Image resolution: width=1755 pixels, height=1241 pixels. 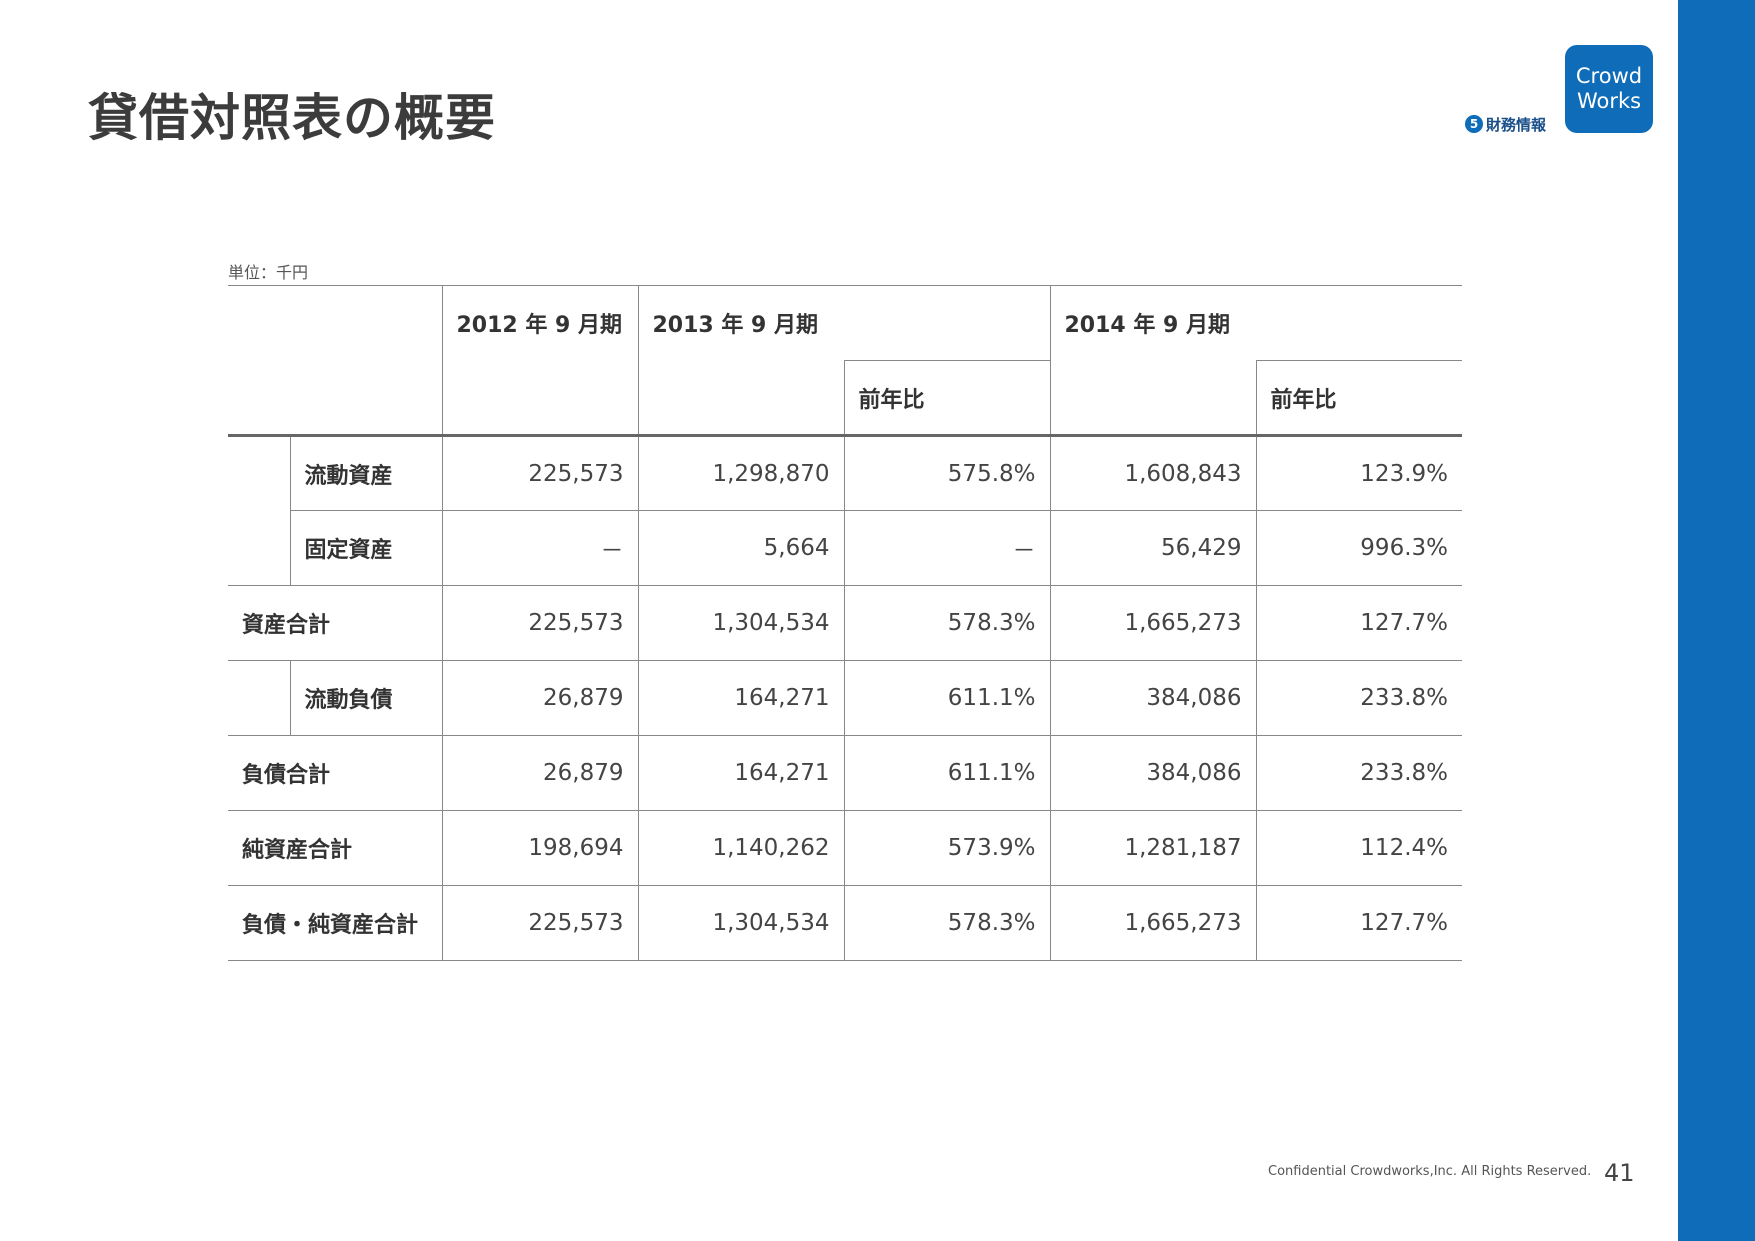 What do you see at coordinates (1255, 323) in the screenshot?
I see `header-fy2014: 2014 年 9 月期` at bounding box center [1255, 323].